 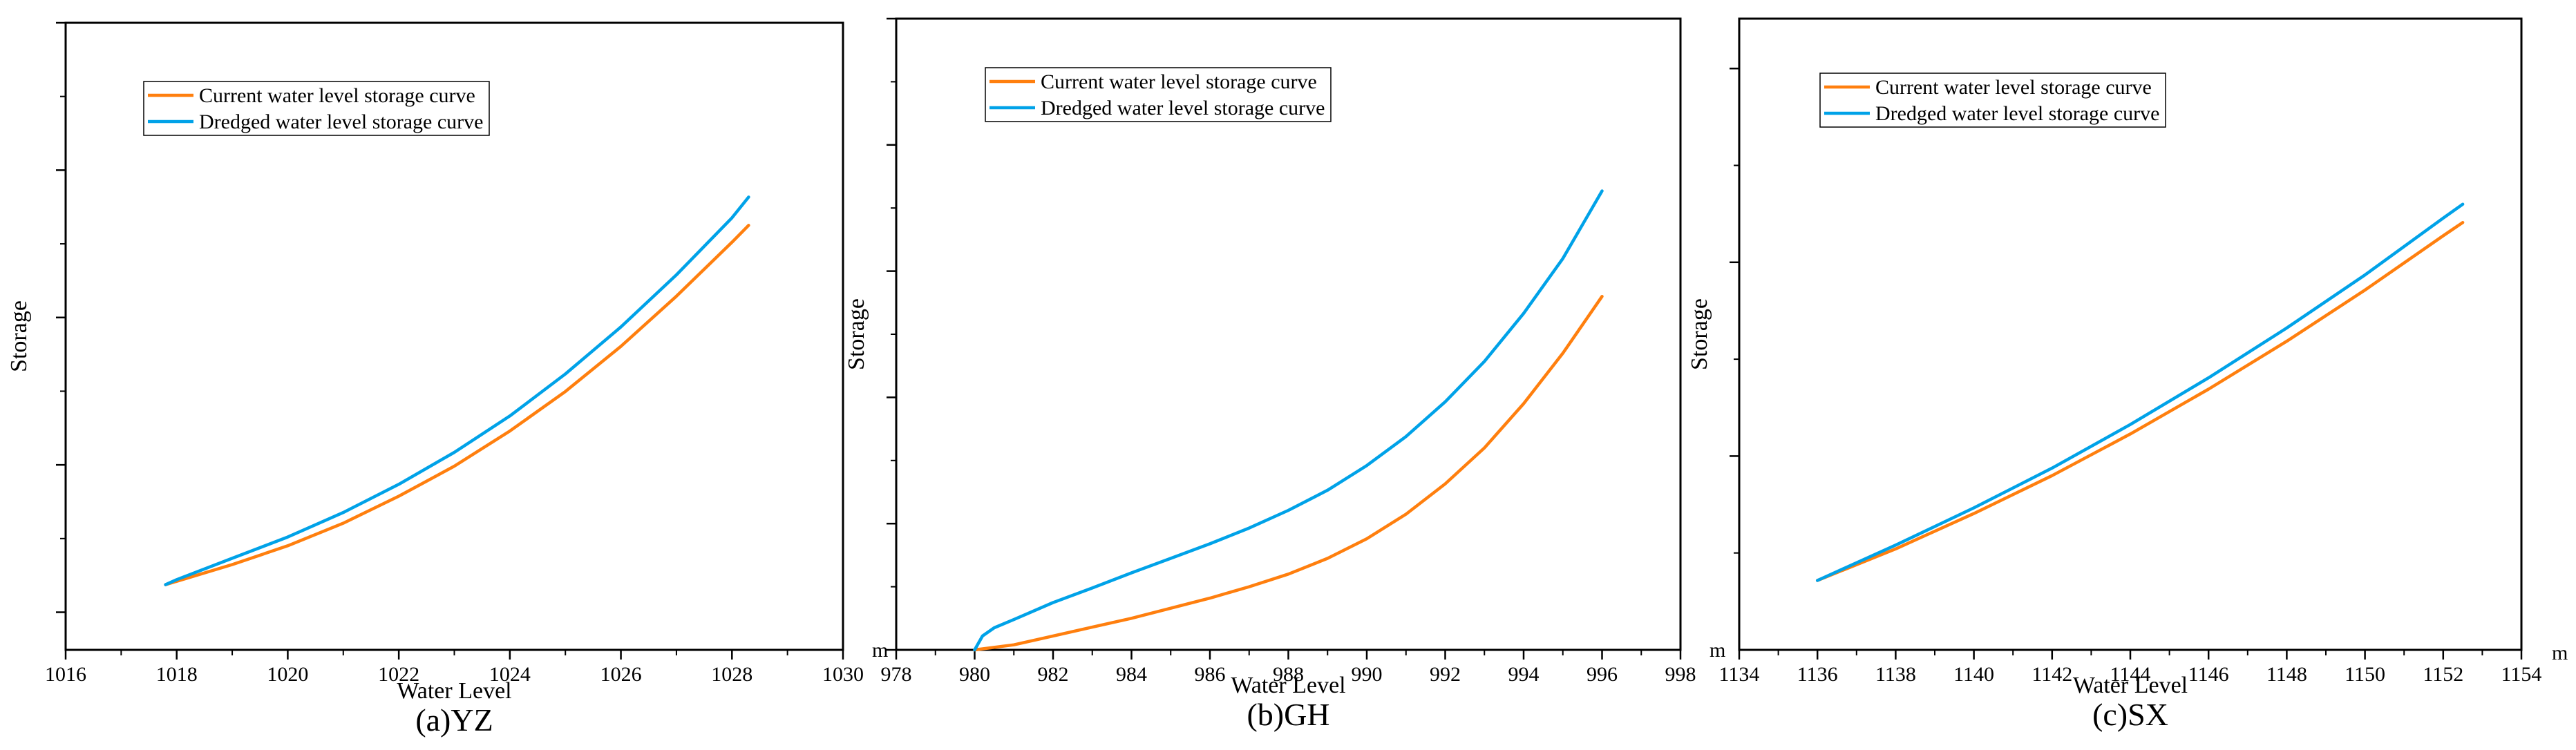 I want to click on x-tick-label: 980, so click(x=974, y=674).